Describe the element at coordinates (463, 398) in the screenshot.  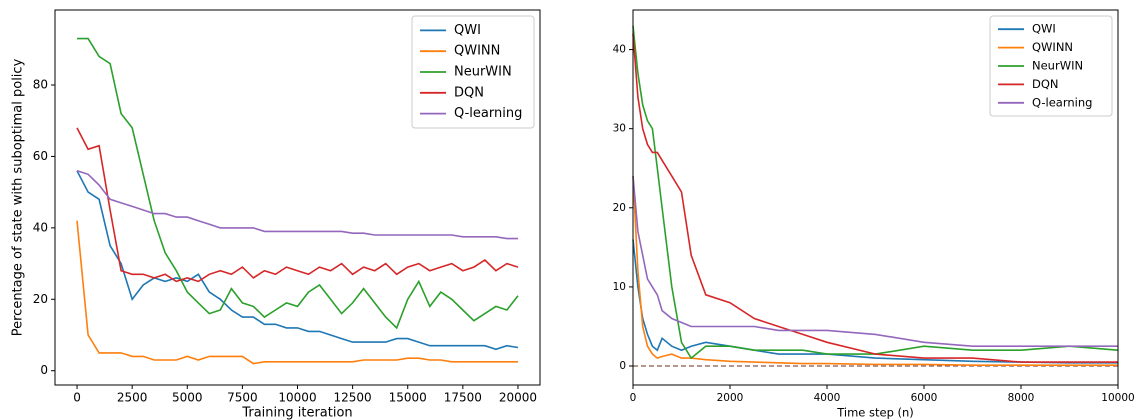
I see `x-tick-label: 17500` at that location.